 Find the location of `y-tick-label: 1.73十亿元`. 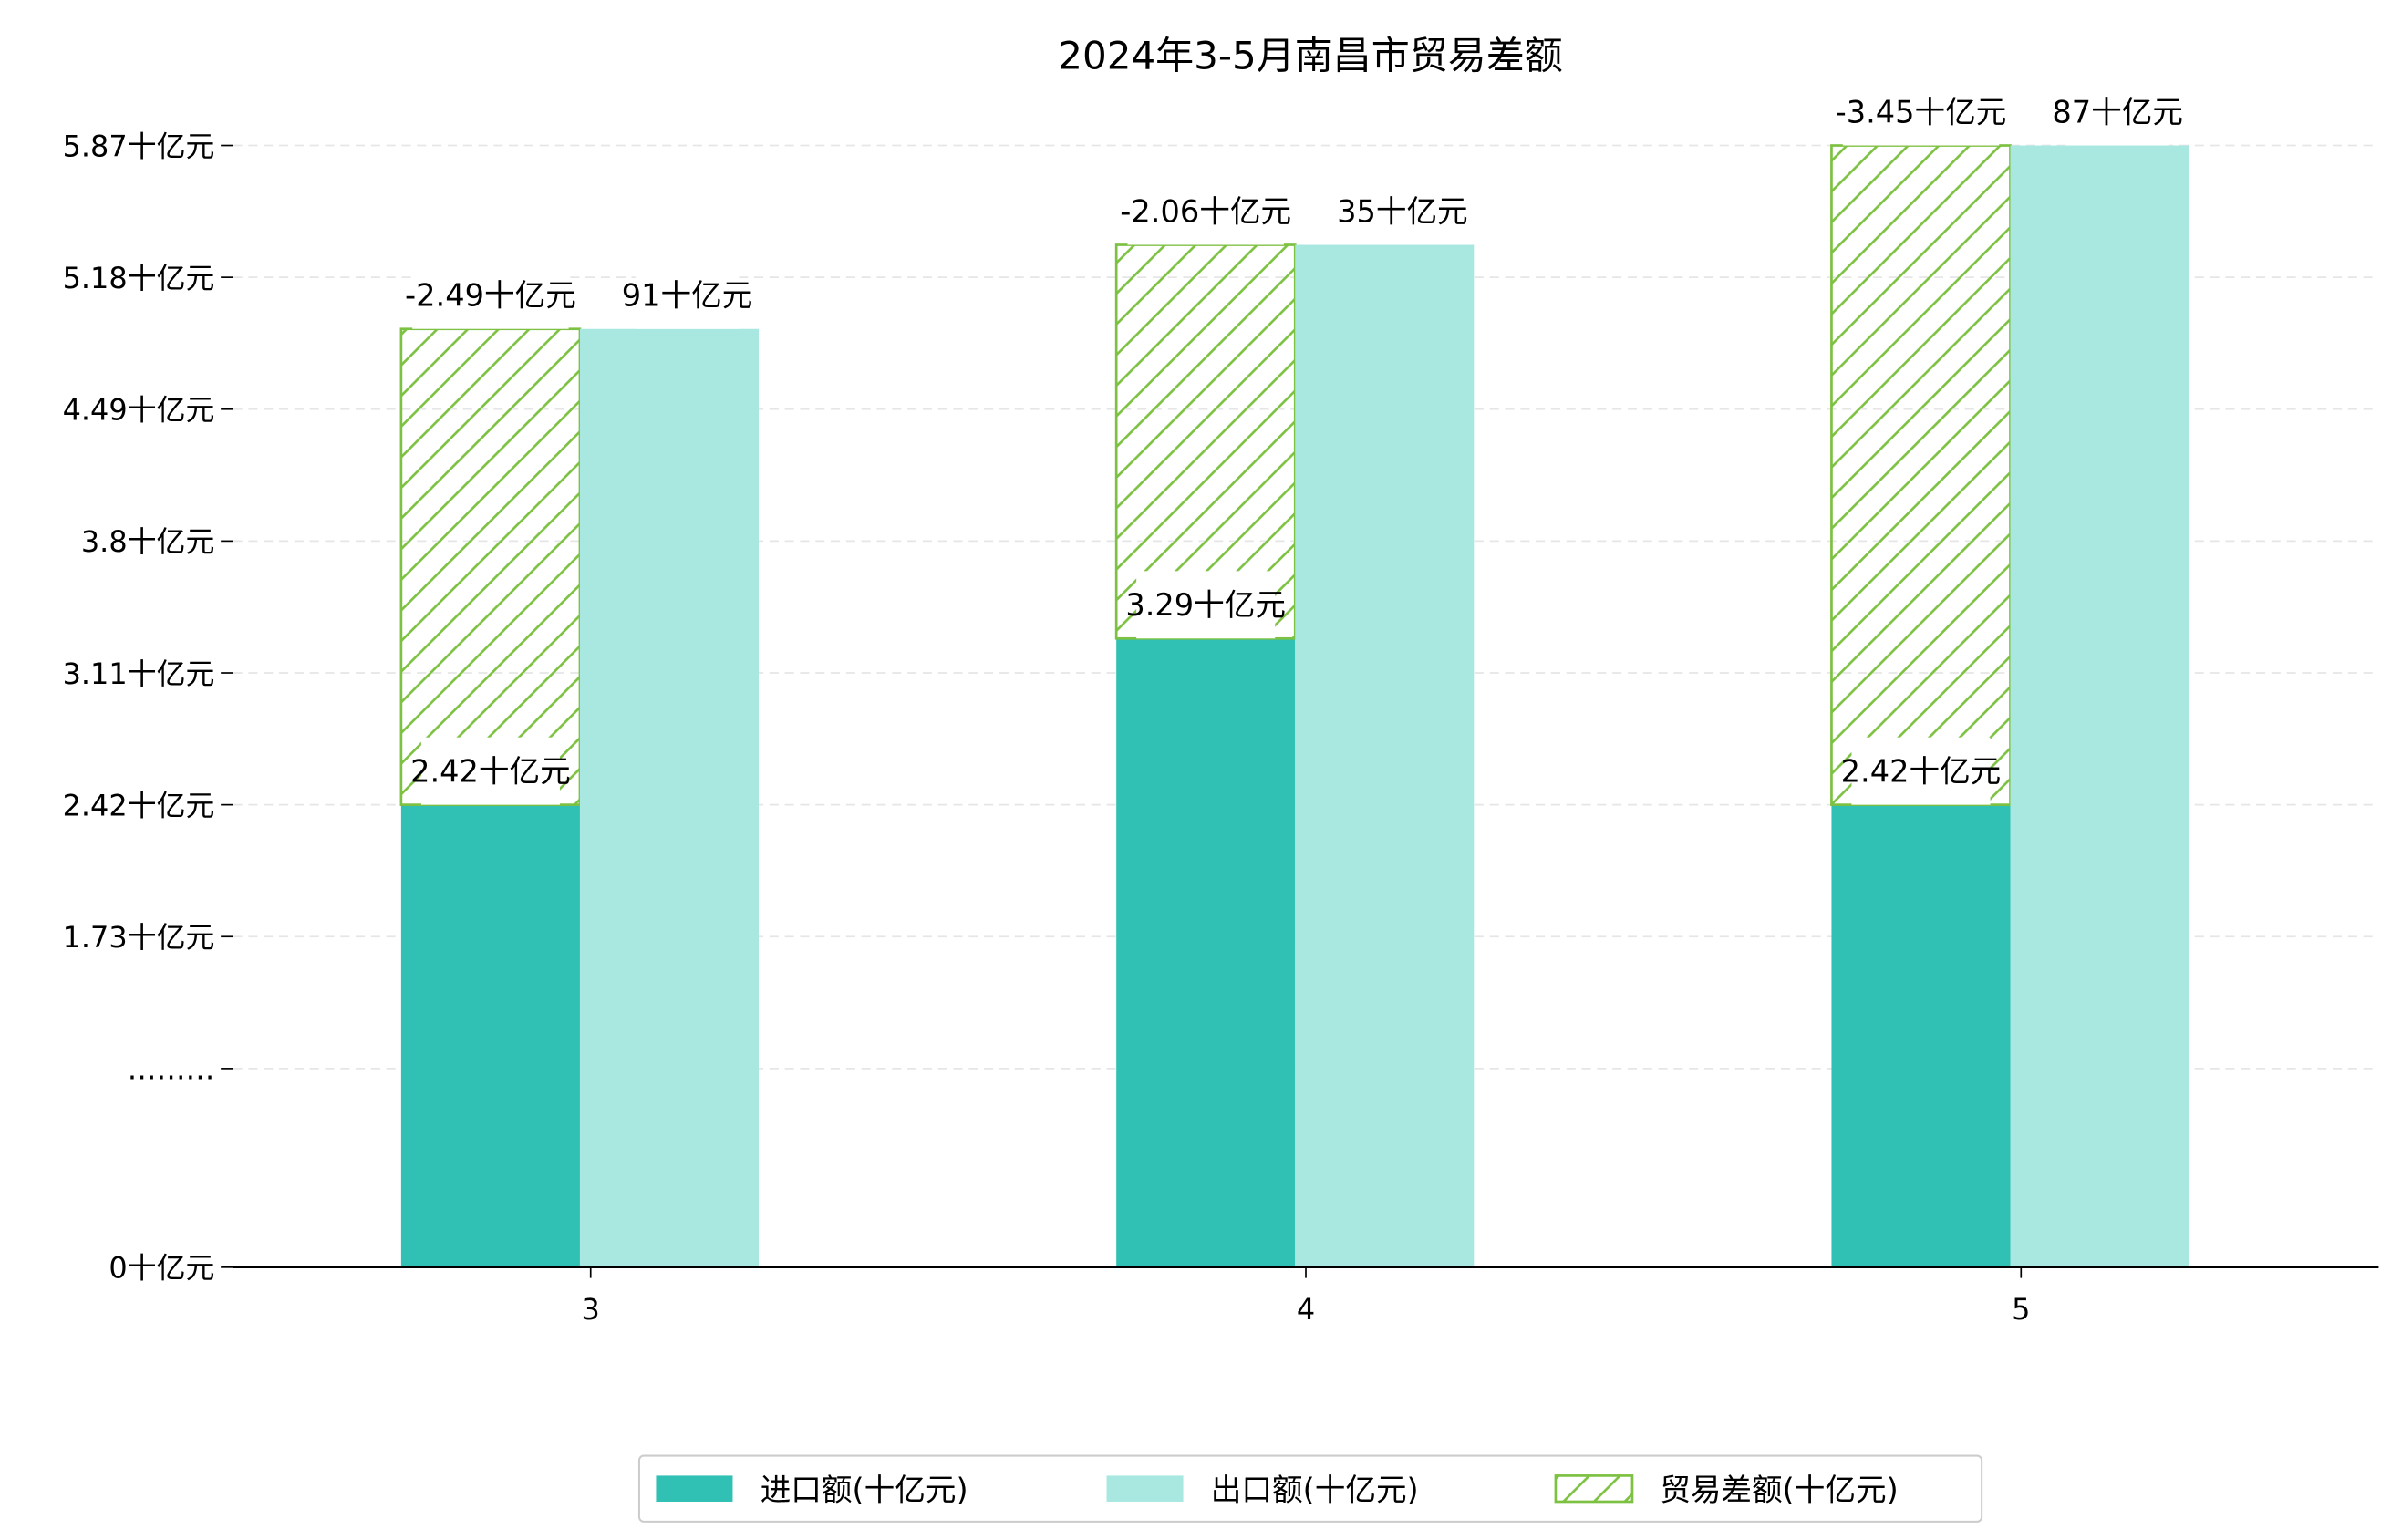

y-tick-label: 1.73十亿元 is located at coordinates (139, 938).